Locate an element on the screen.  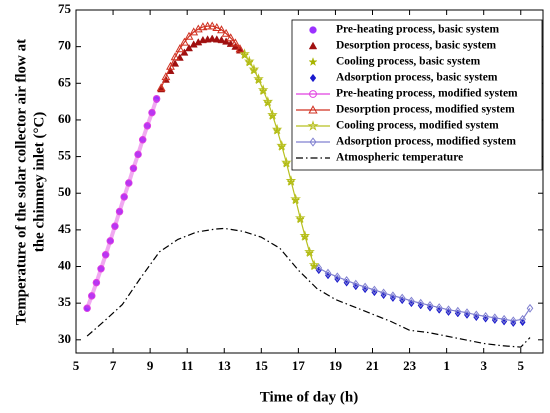
y-tick-label: 45 is located at coordinates (65, 228).